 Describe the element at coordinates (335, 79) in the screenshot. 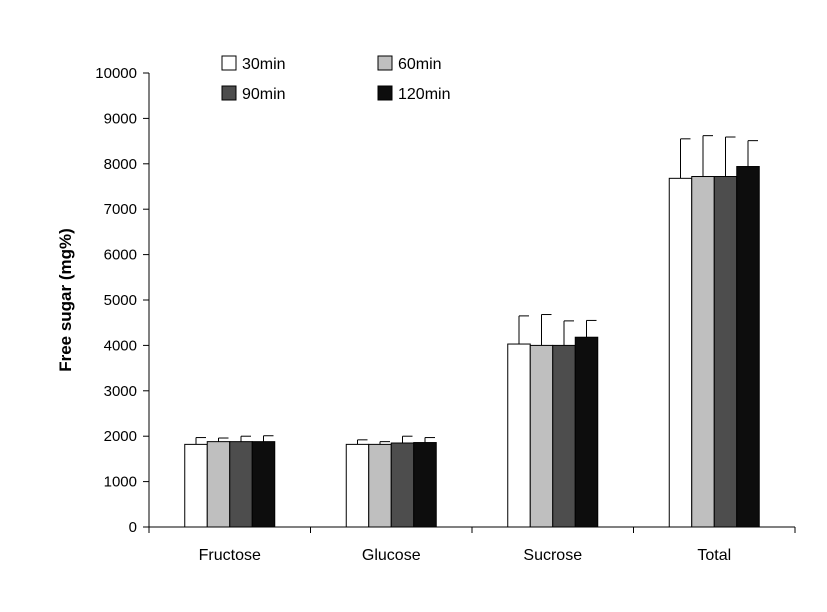

I see `legend: 30min 60min 90min 120min` at that location.